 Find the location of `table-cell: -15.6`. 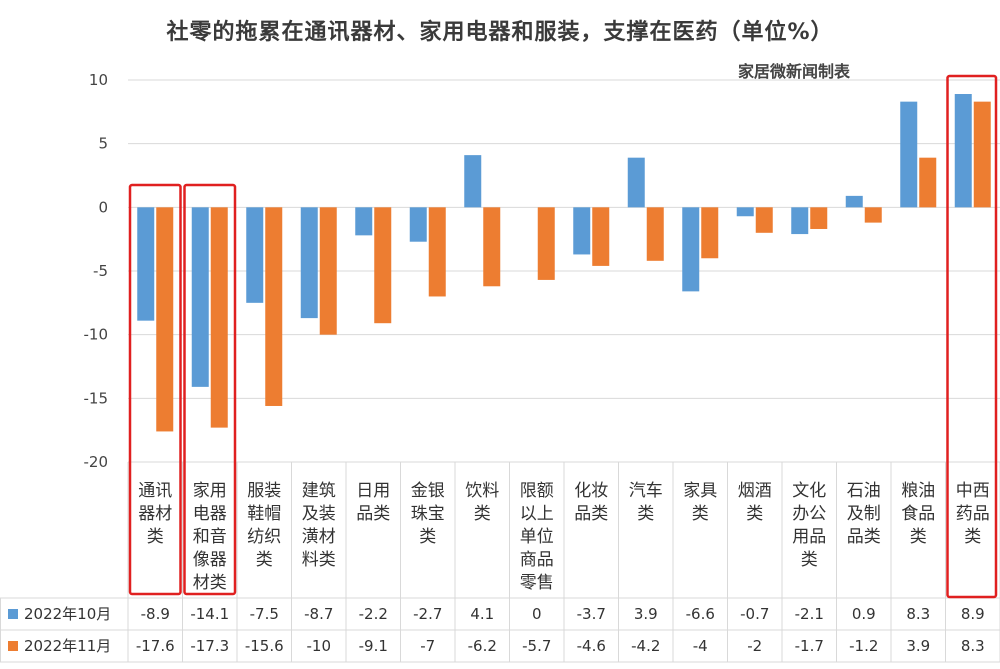

table-cell: -15.6 is located at coordinates (264, 646).